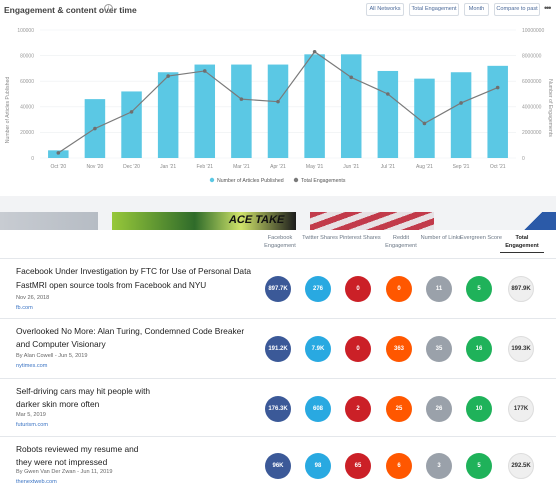 The image size is (556, 487). What do you see at coordinates (358, 409) in the screenshot?
I see `pinterest-shares: 2` at bounding box center [358, 409].